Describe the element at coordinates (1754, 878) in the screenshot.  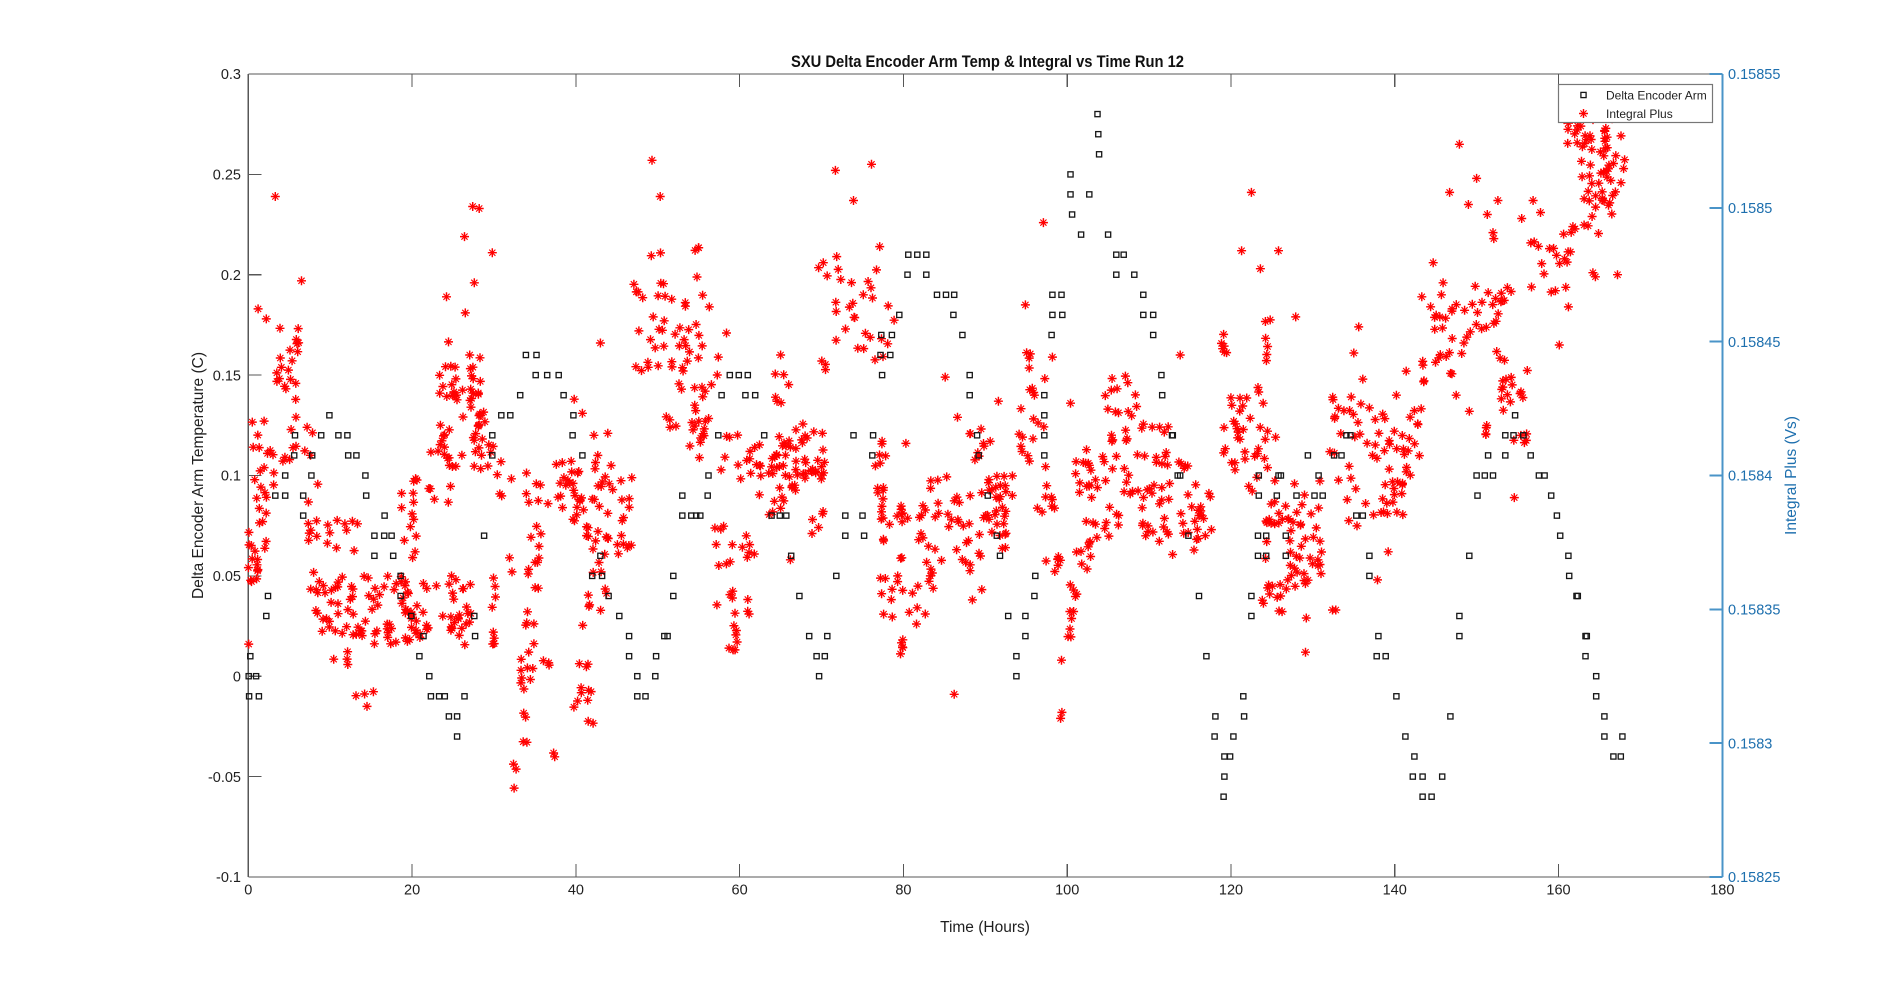
I see `svg-text: 0.15825` at that location.